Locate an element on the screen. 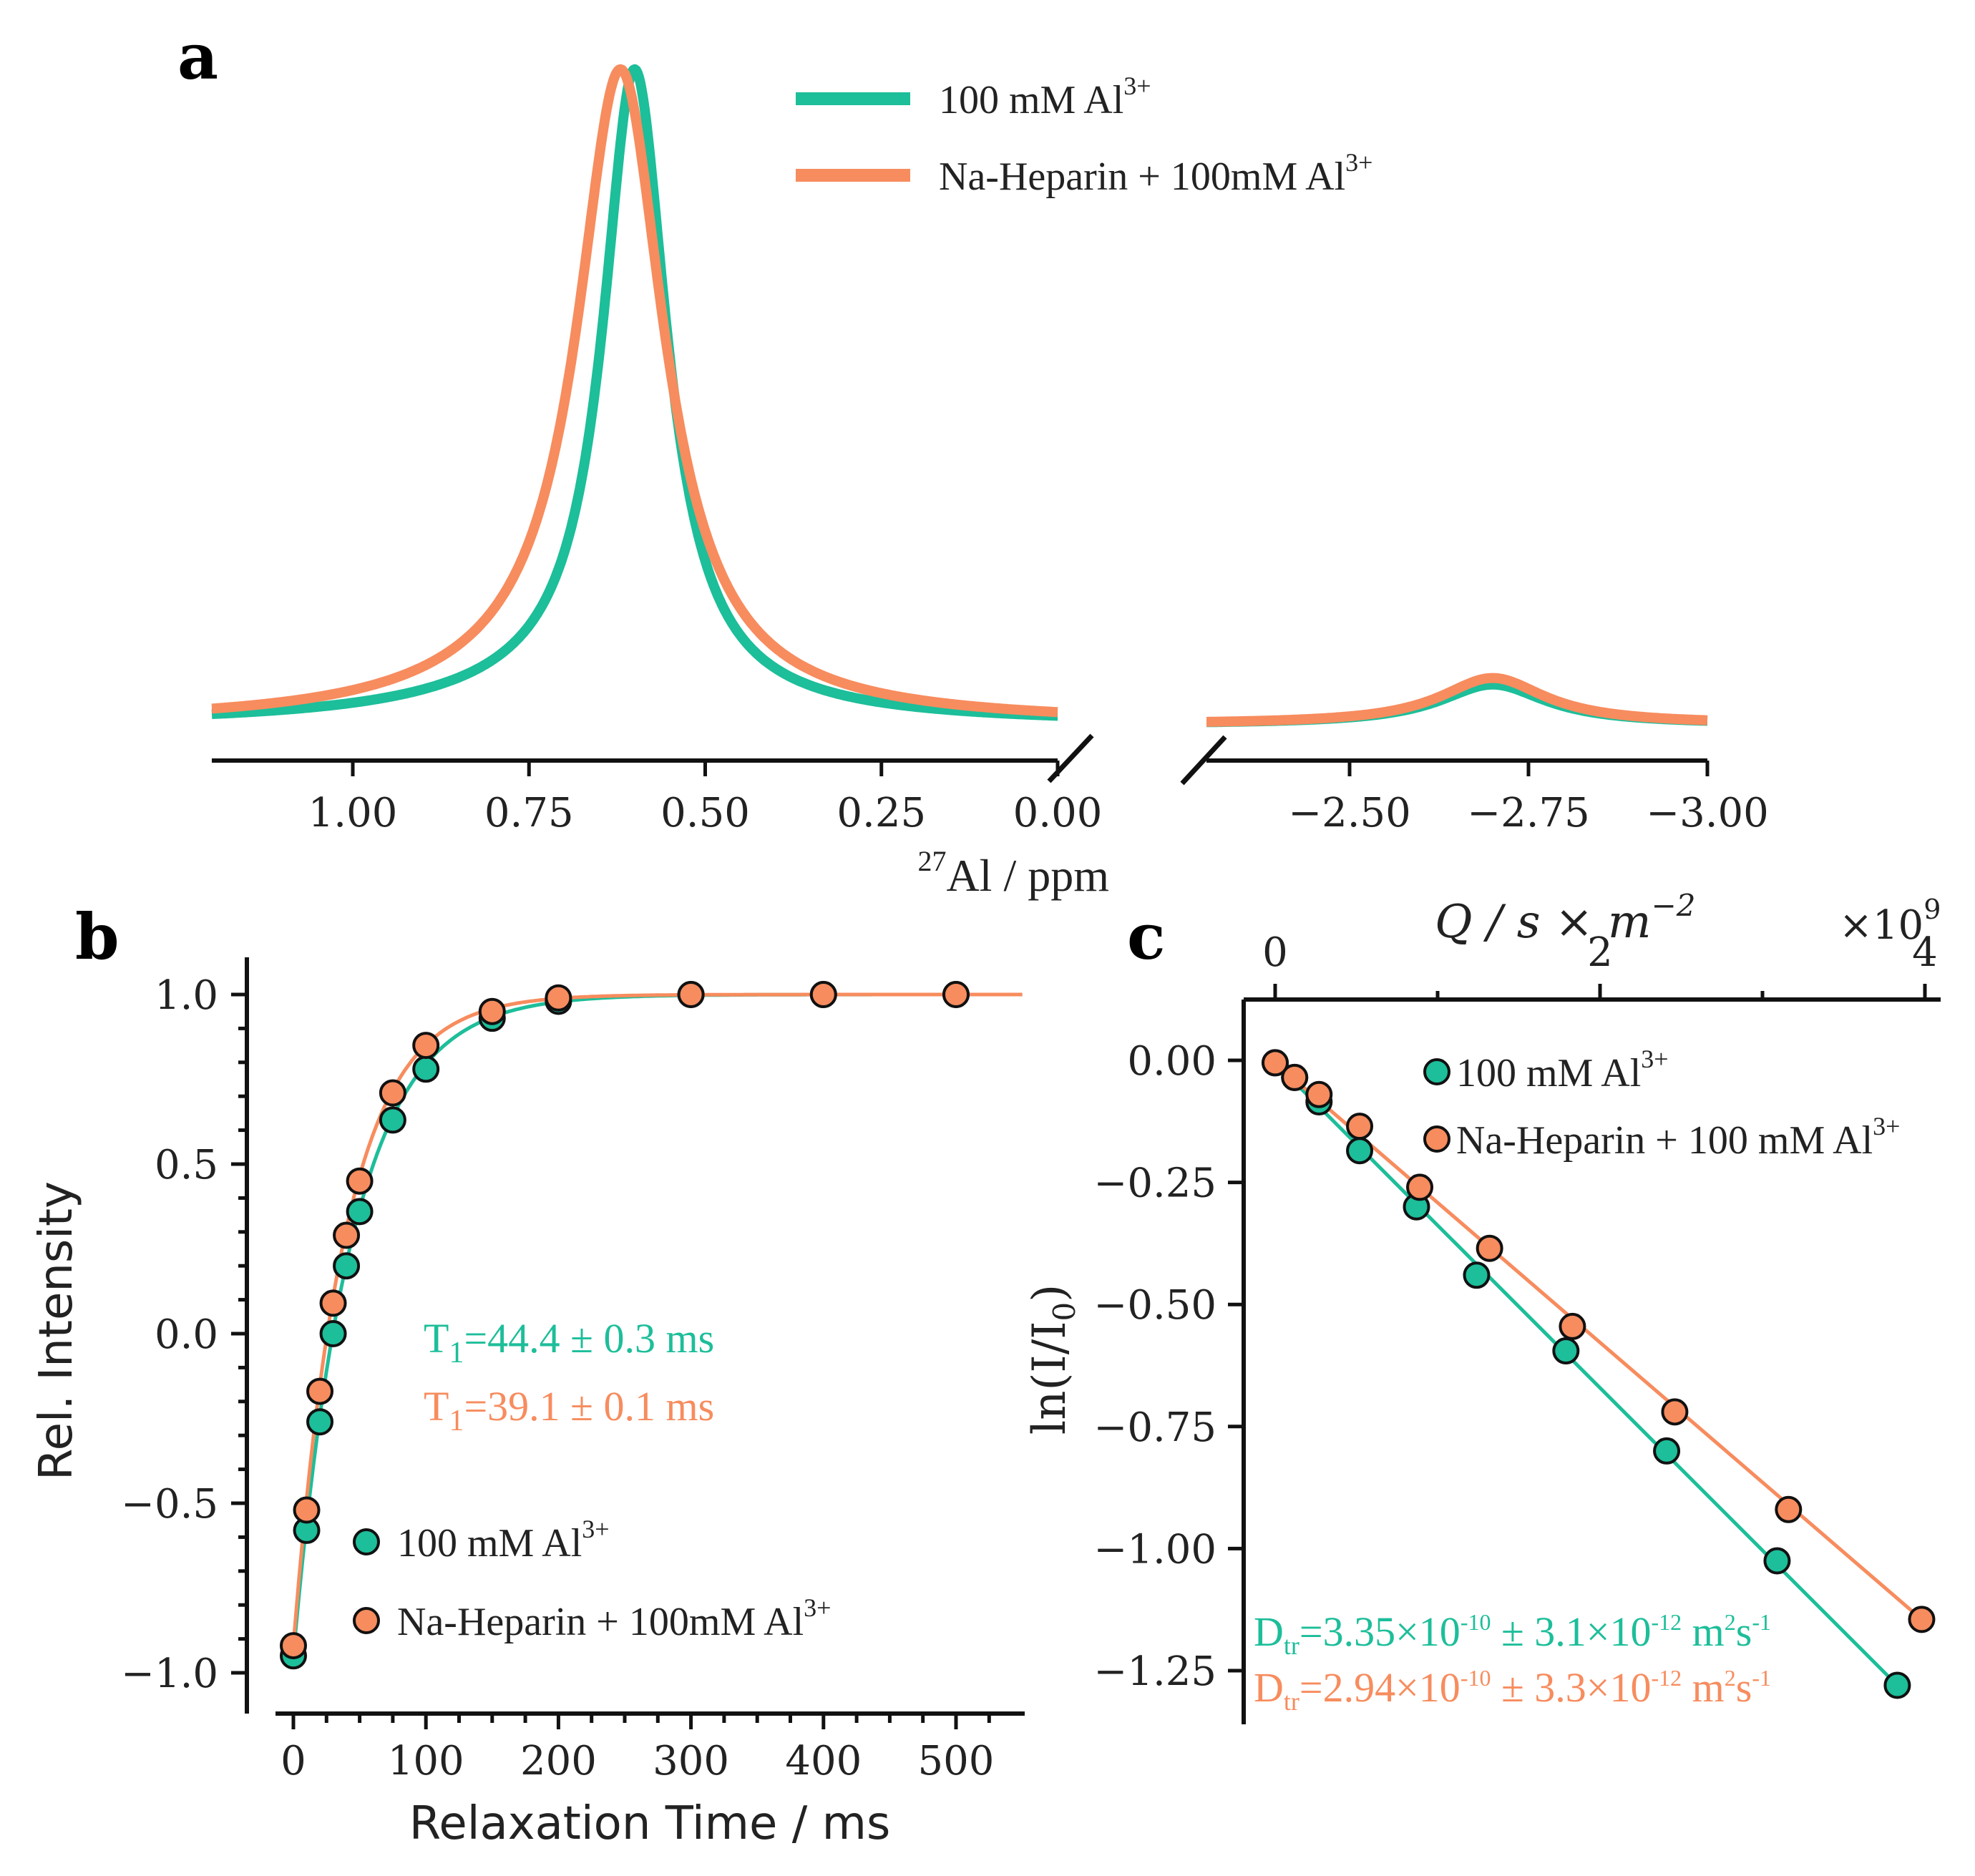  panel-c-x-multiplier: ×10⁹ is located at coordinates (1890, 921).